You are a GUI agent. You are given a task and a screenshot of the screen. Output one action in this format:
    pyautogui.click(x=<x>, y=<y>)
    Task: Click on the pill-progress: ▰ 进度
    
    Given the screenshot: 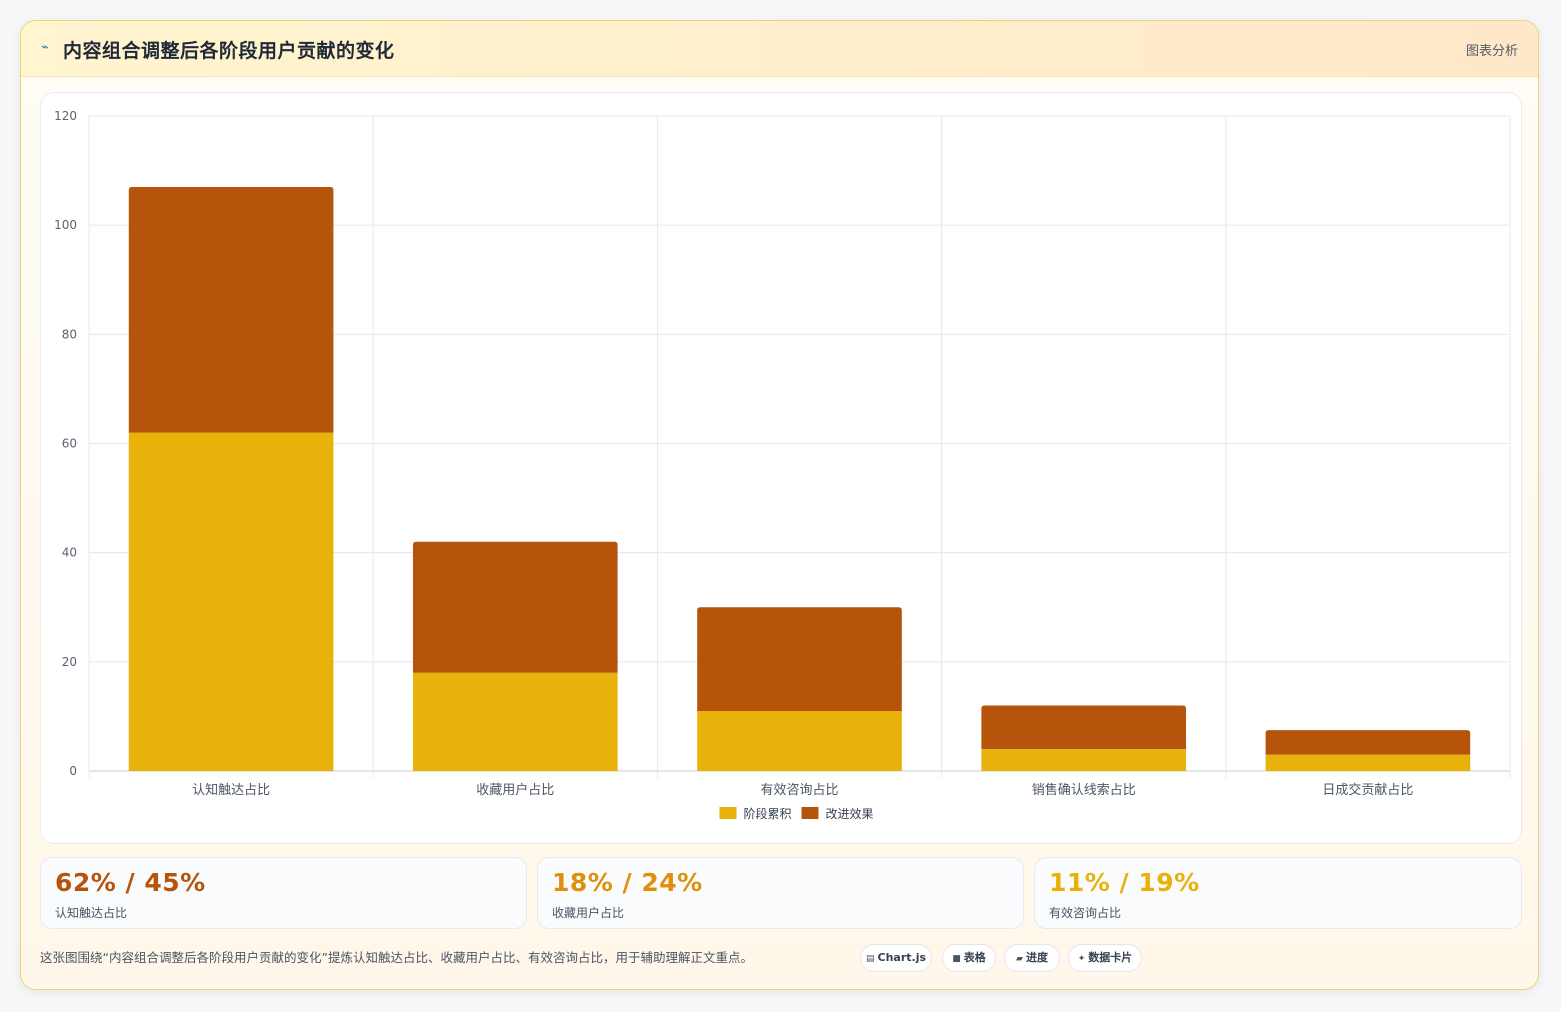 What is the action you would take?
    pyautogui.click(x=1032, y=958)
    